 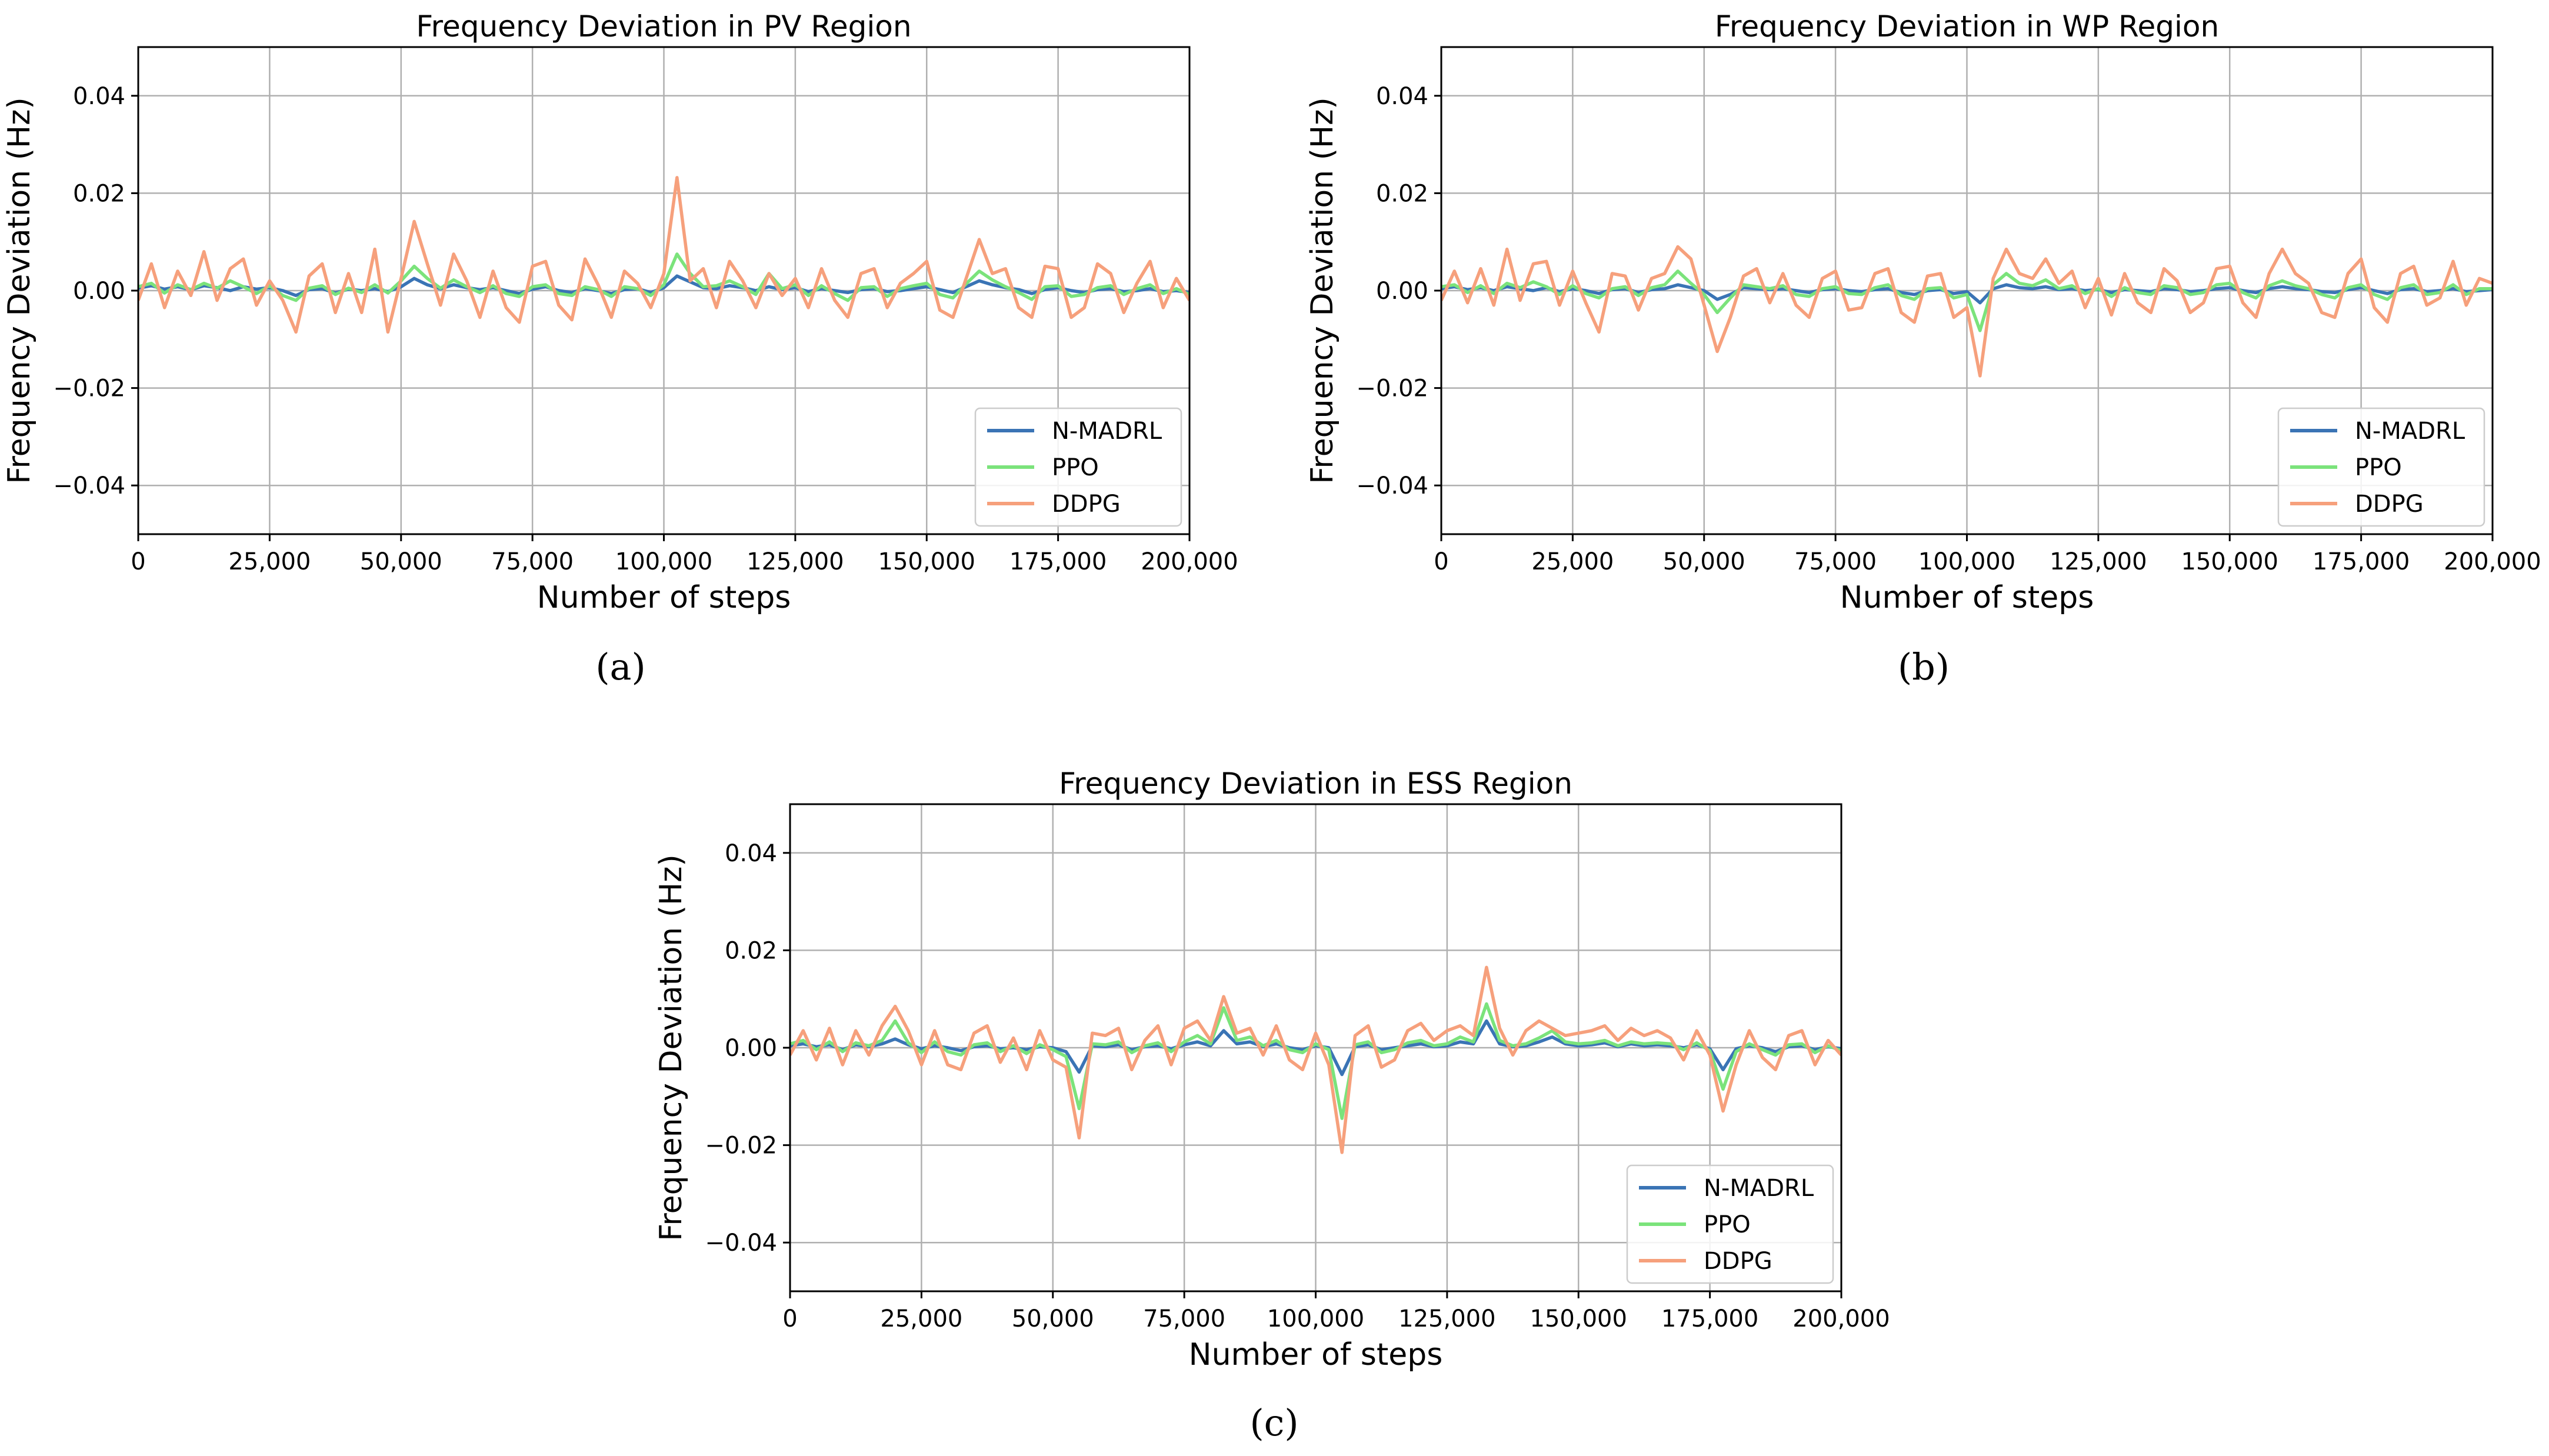 What do you see at coordinates (1967, 26) in the screenshot?
I see `chart-title: Frequency Deviation in WP Region` at bounding box center [1967, 26].